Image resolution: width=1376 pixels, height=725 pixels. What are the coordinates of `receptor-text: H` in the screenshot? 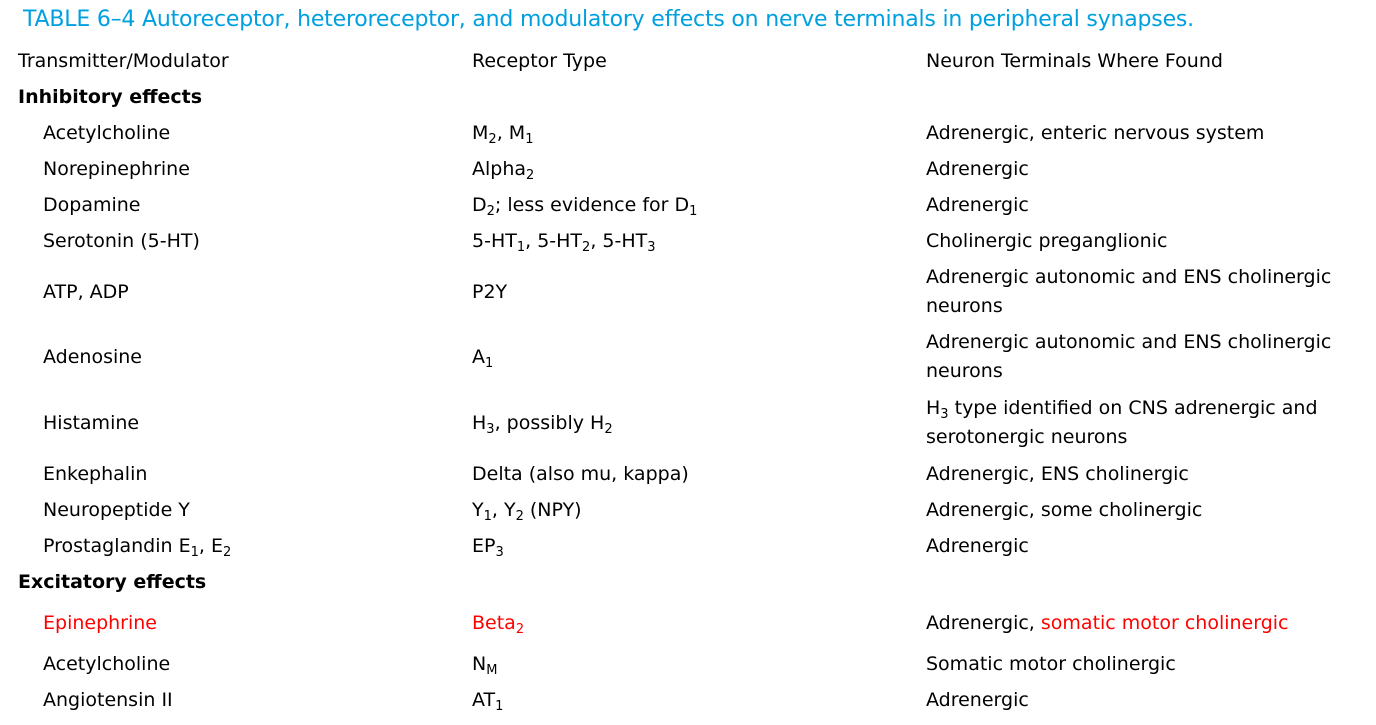 It's located at (479, 423).